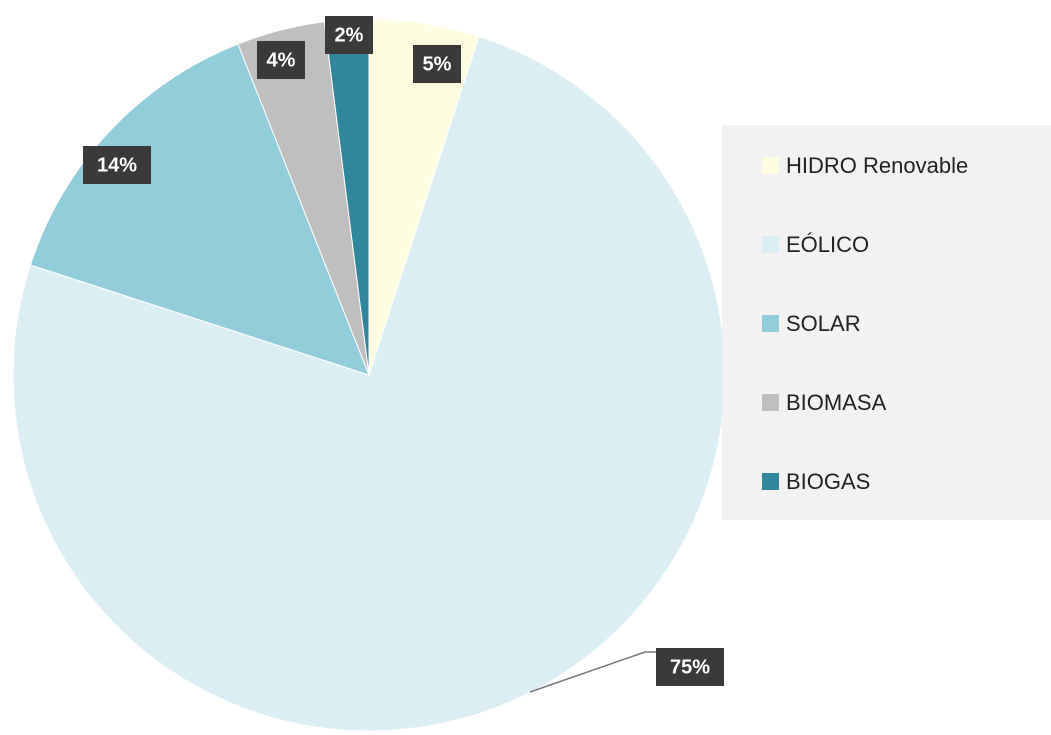 The image size is (1051, 735). What do you see at coordinates (594, 672) in the screenshot?
I see `leader-line` at bounding box center [594, 672].